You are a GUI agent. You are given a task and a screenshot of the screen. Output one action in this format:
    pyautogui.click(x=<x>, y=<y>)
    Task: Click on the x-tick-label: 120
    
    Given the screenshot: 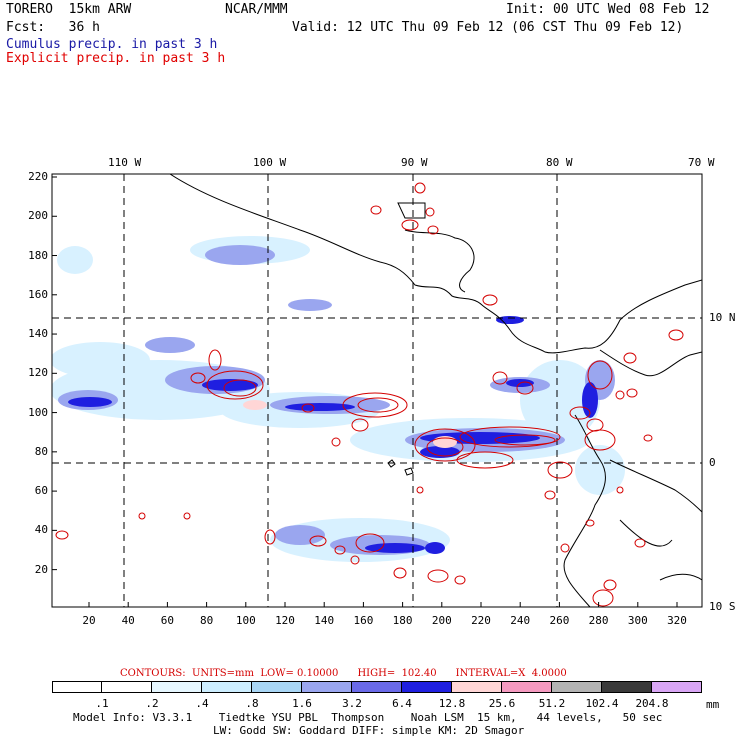 What is the action you would take?
    pyautogui.click(x=285, y=620)
    